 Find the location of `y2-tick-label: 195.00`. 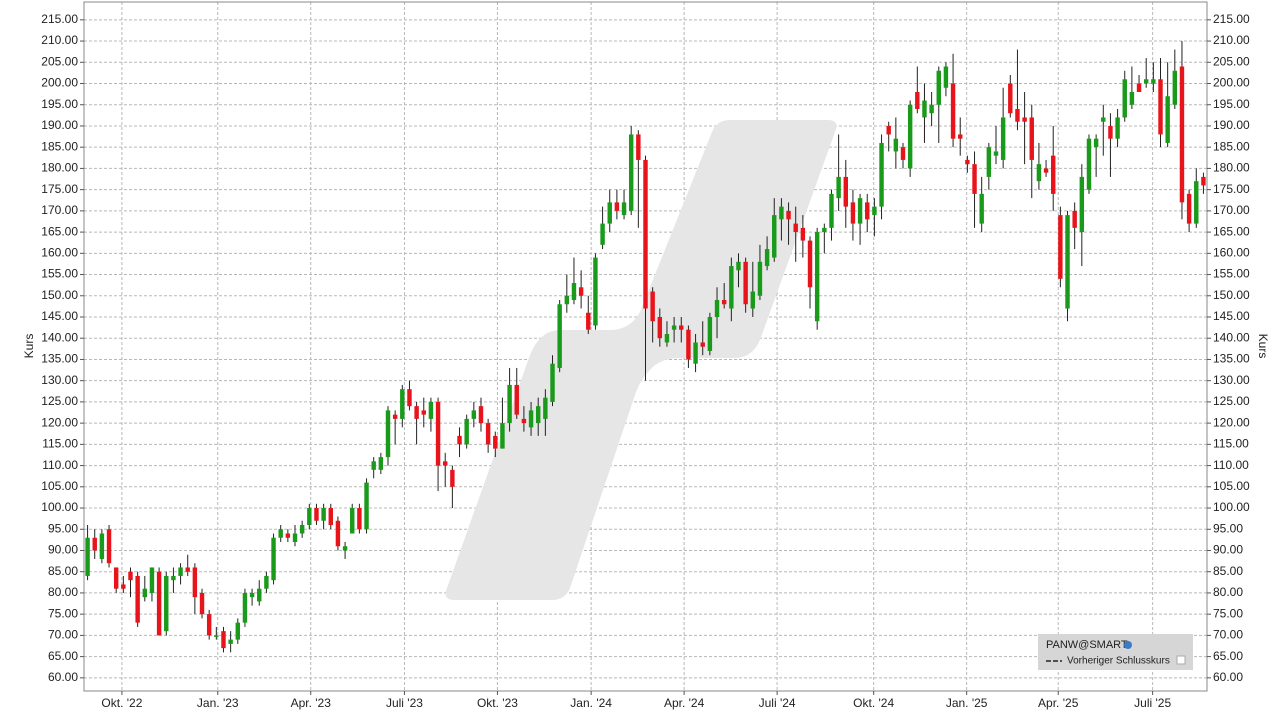

y2-tick-label: 195.00 is located at coordinates (1231, 104).